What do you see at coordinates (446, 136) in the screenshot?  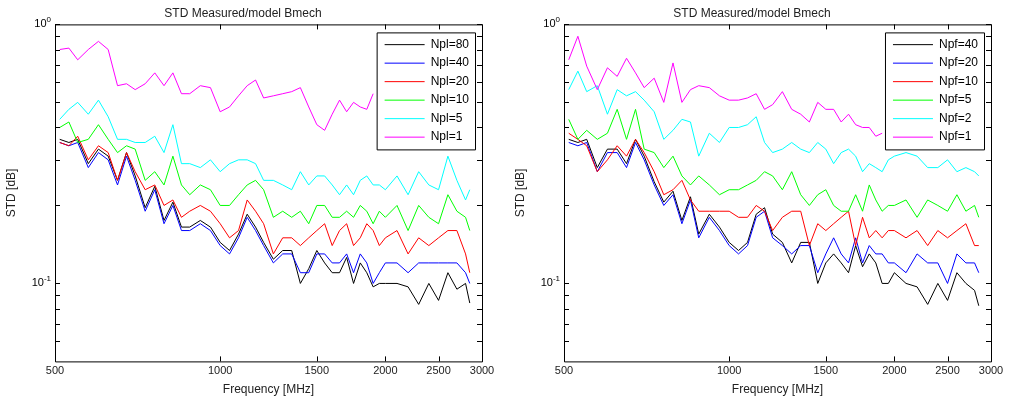 I see `legend-label: Npl=1` at bounding box center [446, 136].